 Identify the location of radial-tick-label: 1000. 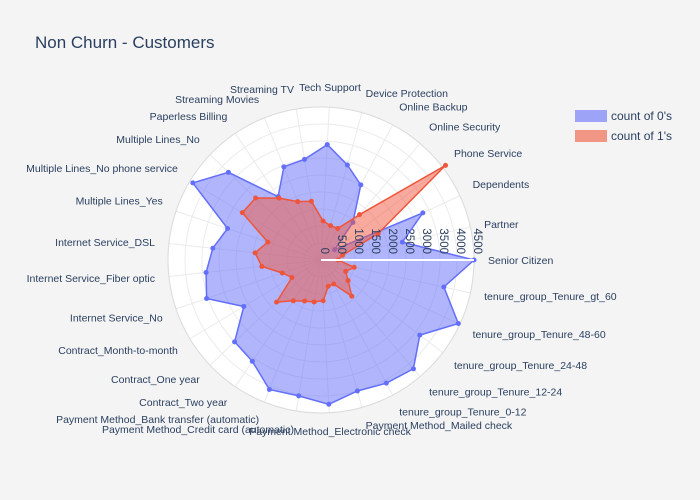
(358, 241).